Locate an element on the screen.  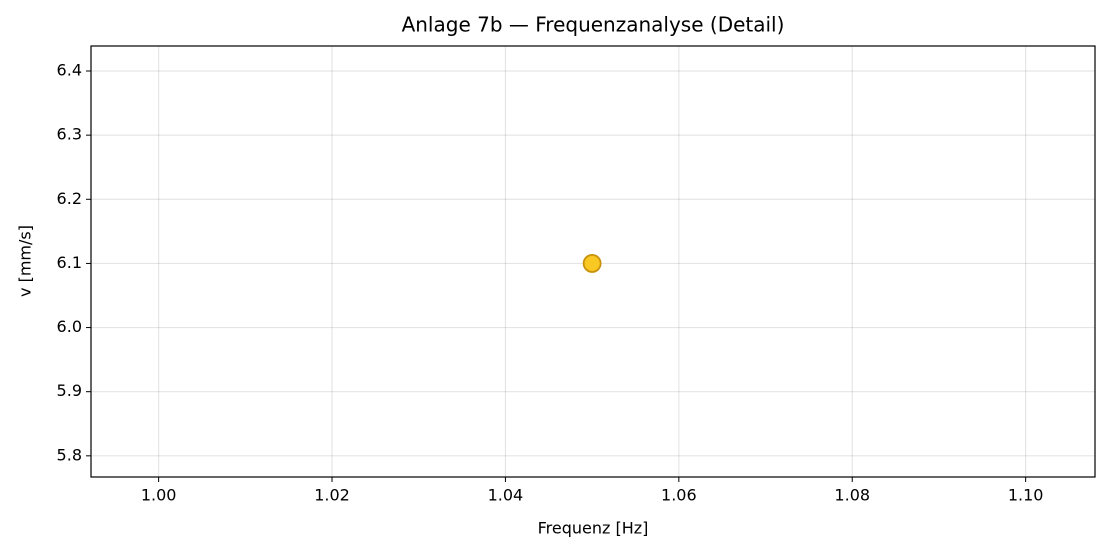
x-axis-label: Frequenz [Hz] is located at coordinates (593, 528).